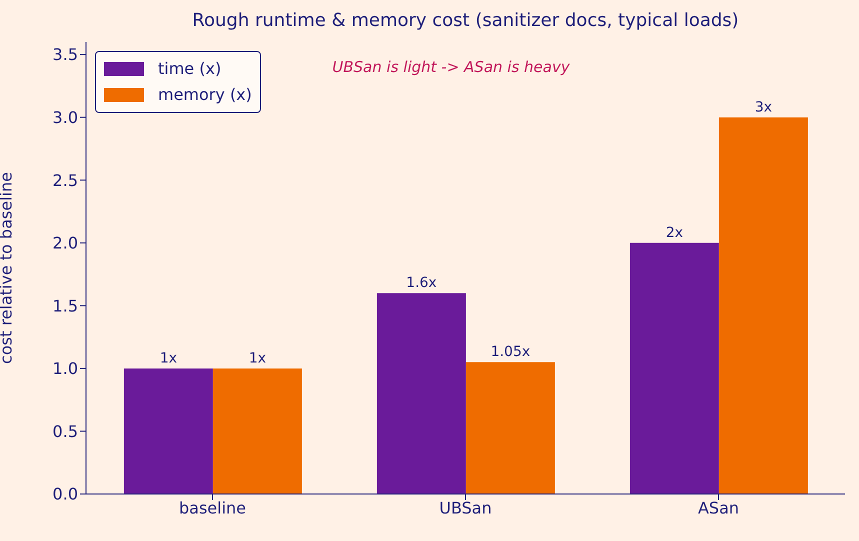  What do you see at coordinates (205, 95) in the screenshot?
I see `legend-label: memory (x)` at bounding box center [205, 95].